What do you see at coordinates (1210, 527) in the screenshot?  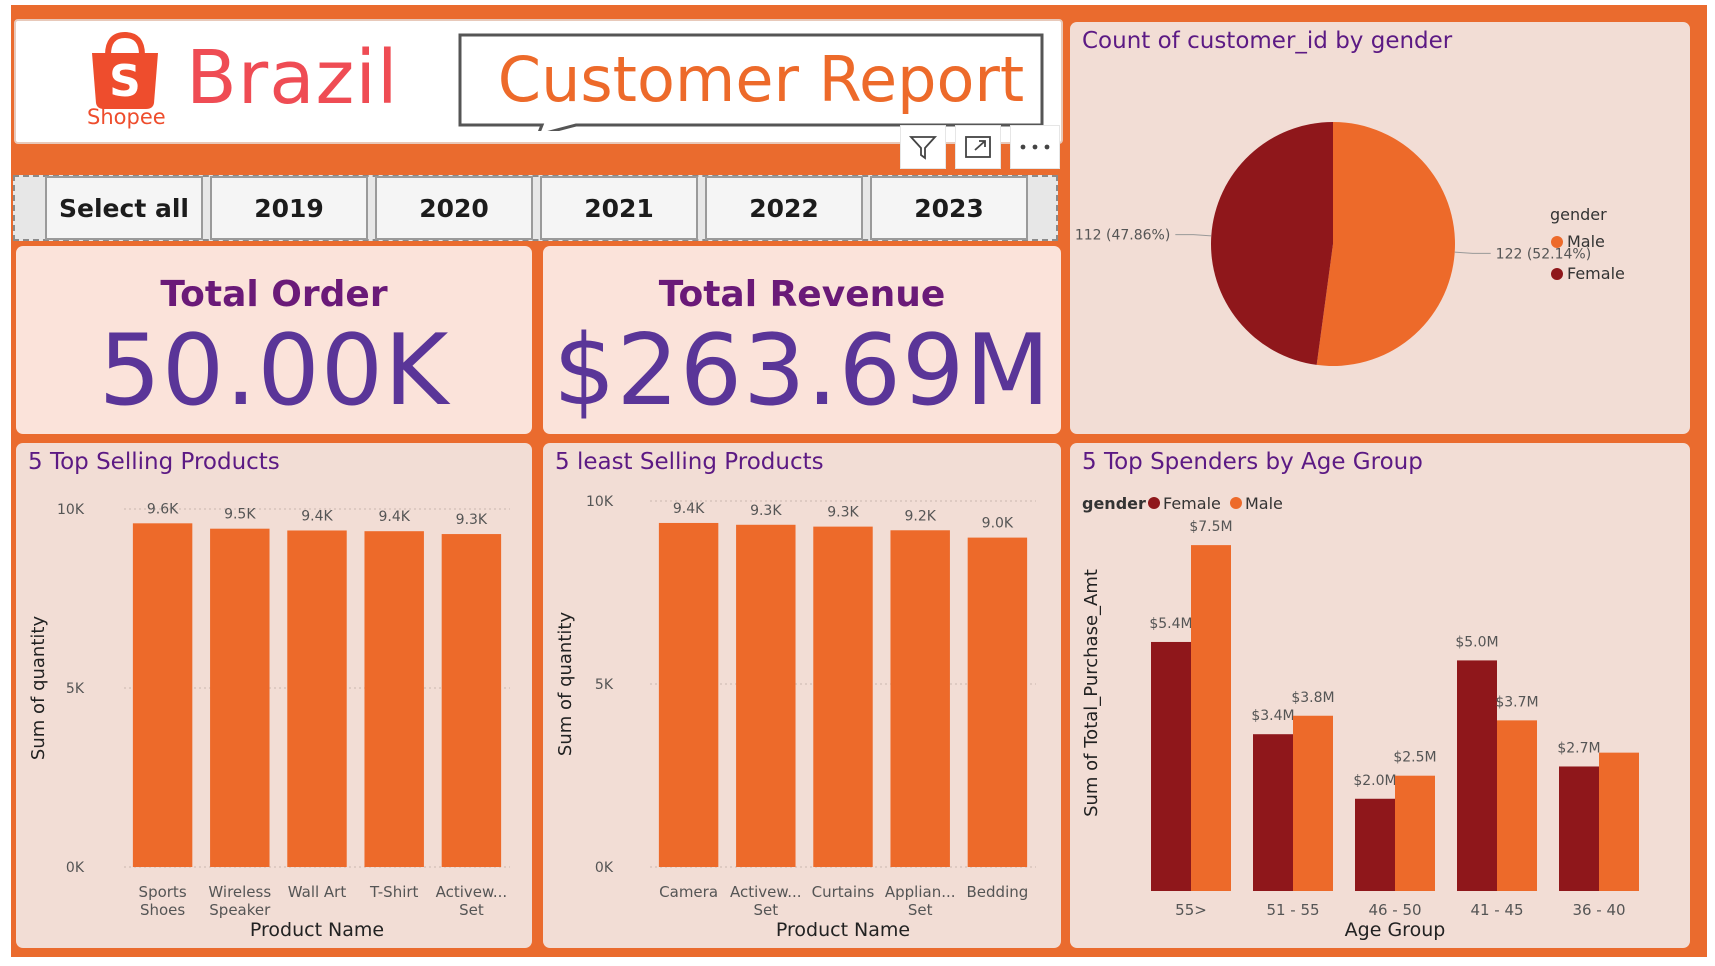 I see `bar-data-label: $7.5M` at bounding box center [1210, 527].